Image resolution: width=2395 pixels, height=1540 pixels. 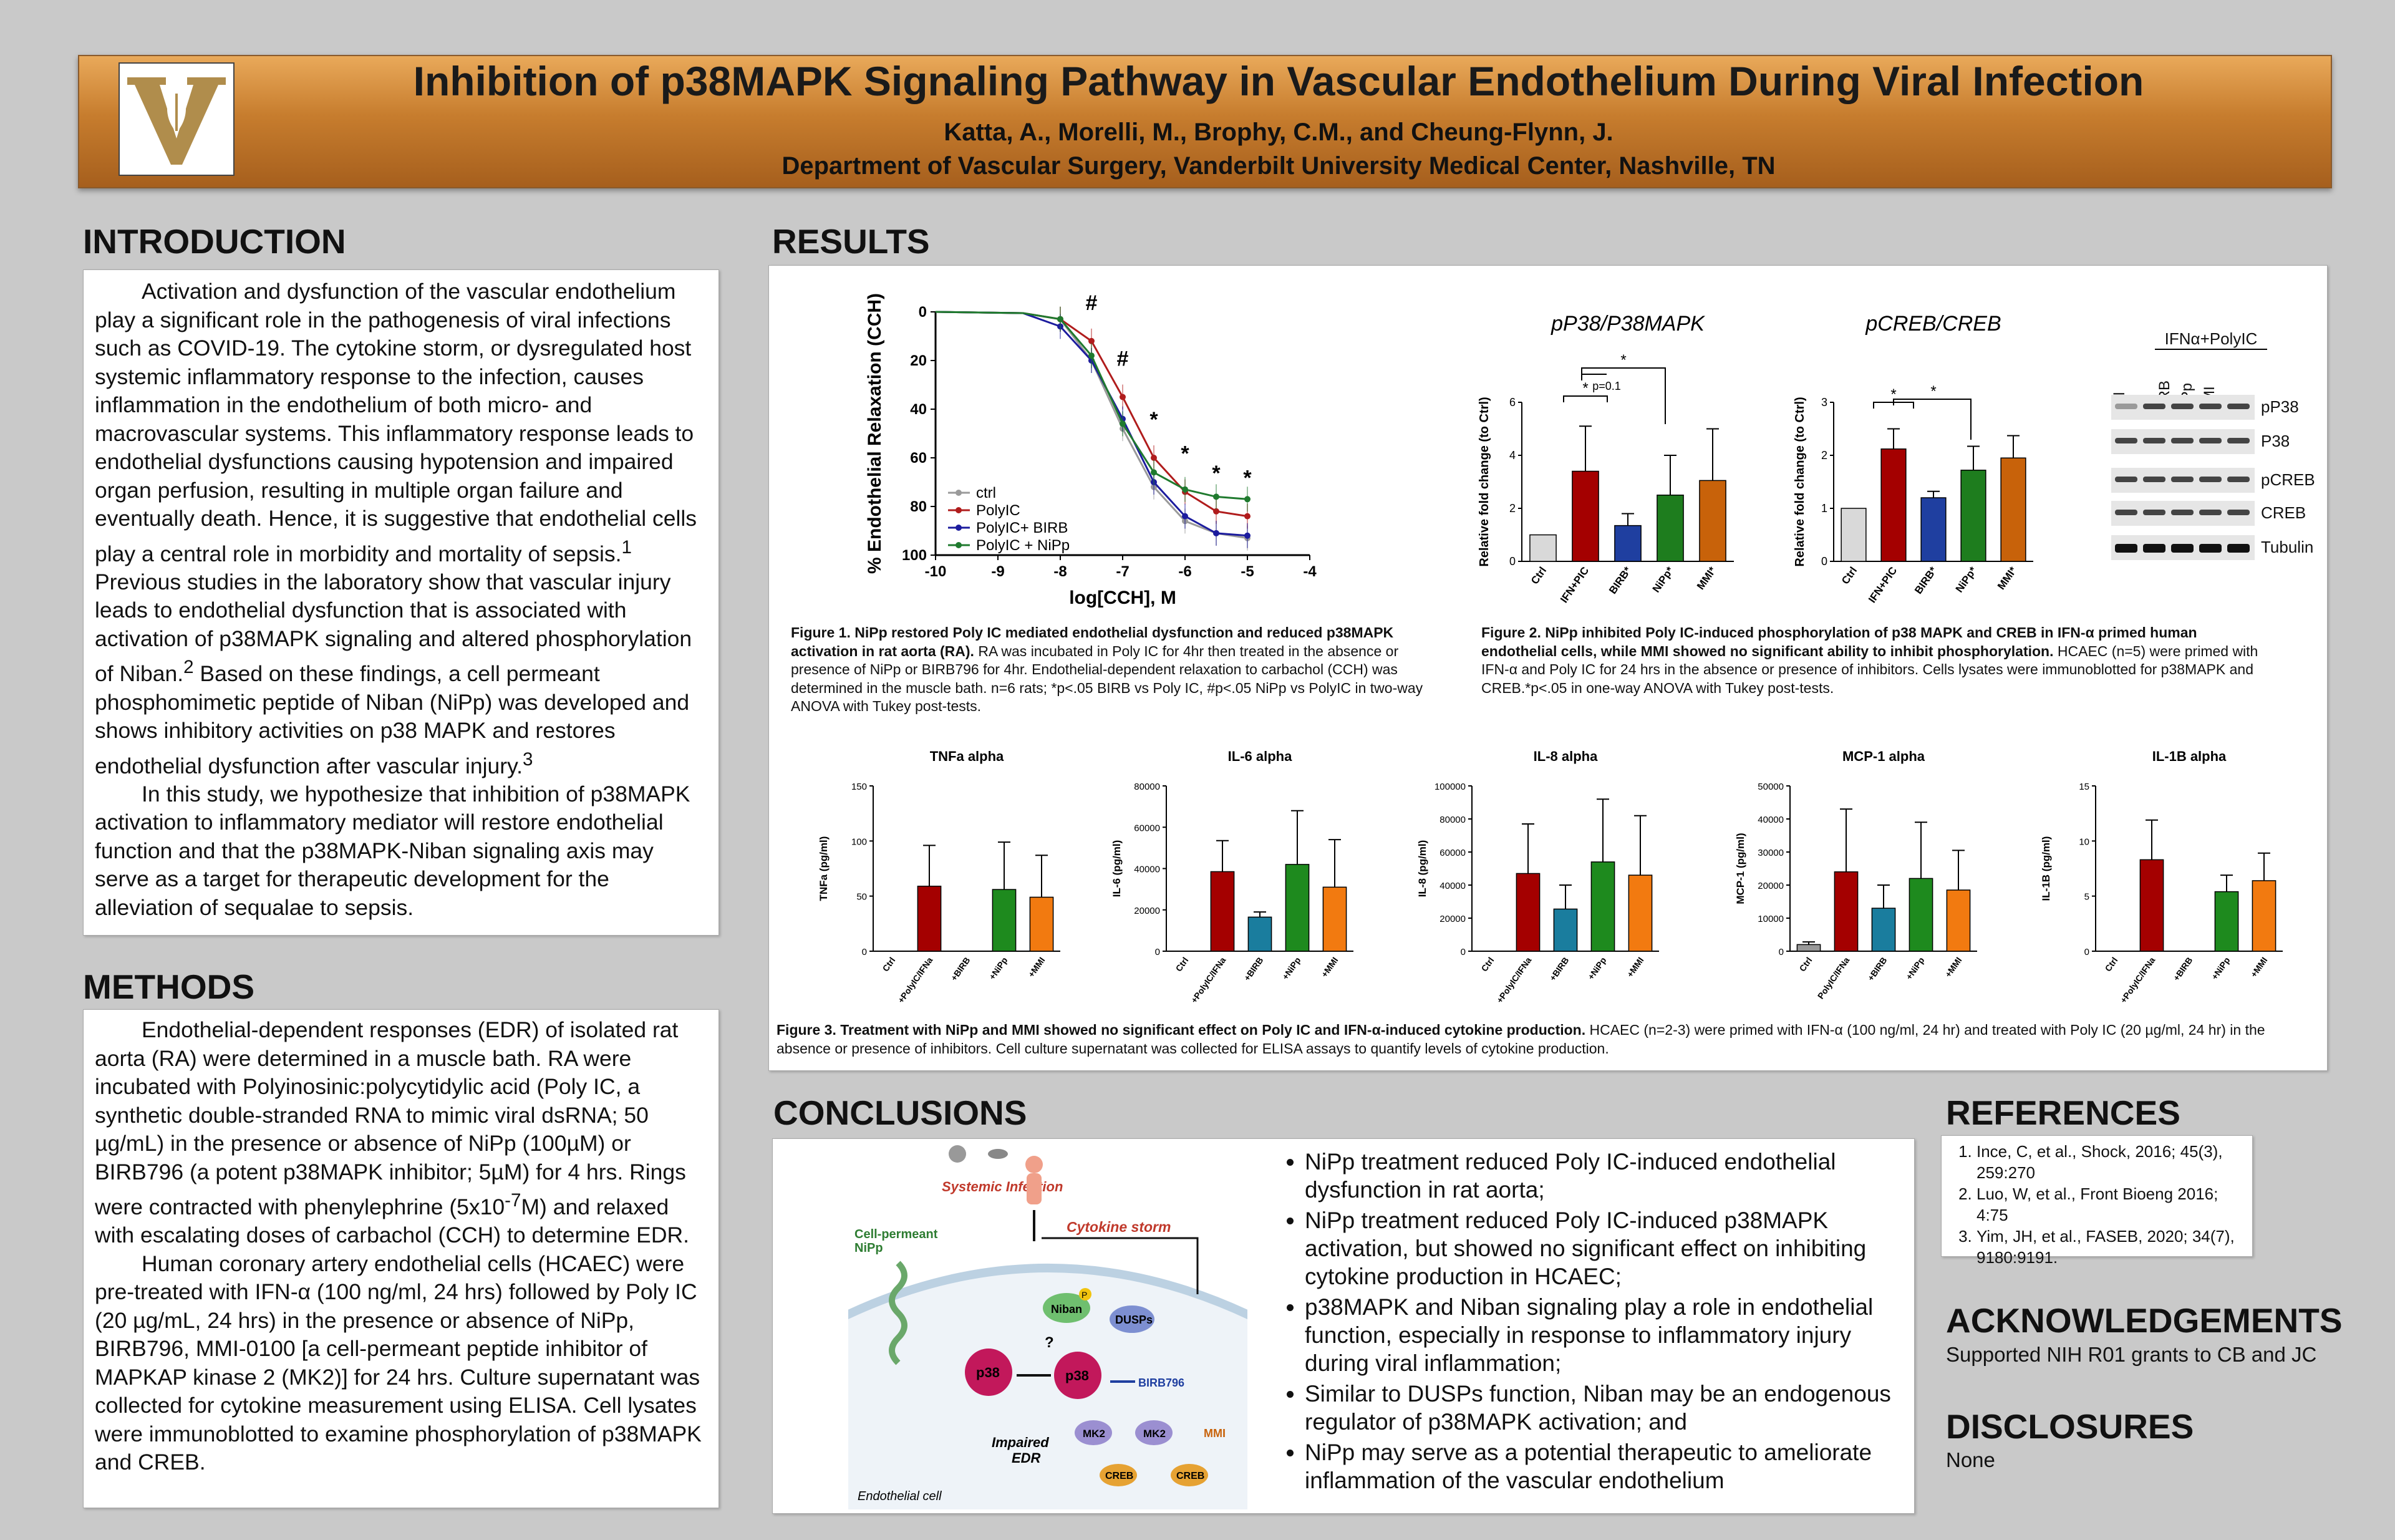 What do you see at coordinates (626, 547) in the screenshot?
I see `citation-1: 1` at bounding box center [626, 547].